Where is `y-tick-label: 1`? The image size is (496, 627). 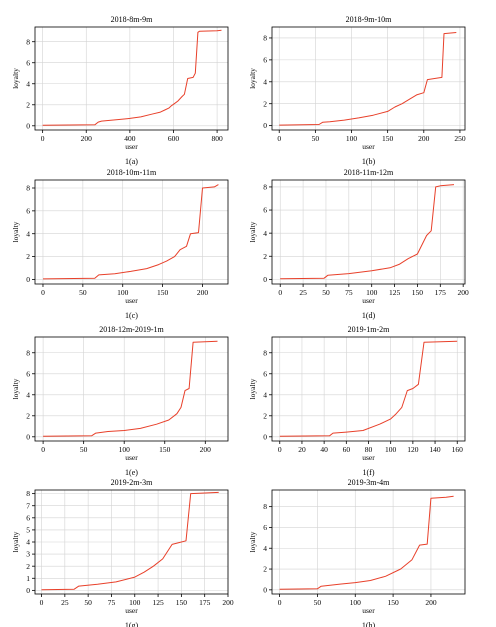
y-tick-label: 1 is located at coordinates (28, 578).